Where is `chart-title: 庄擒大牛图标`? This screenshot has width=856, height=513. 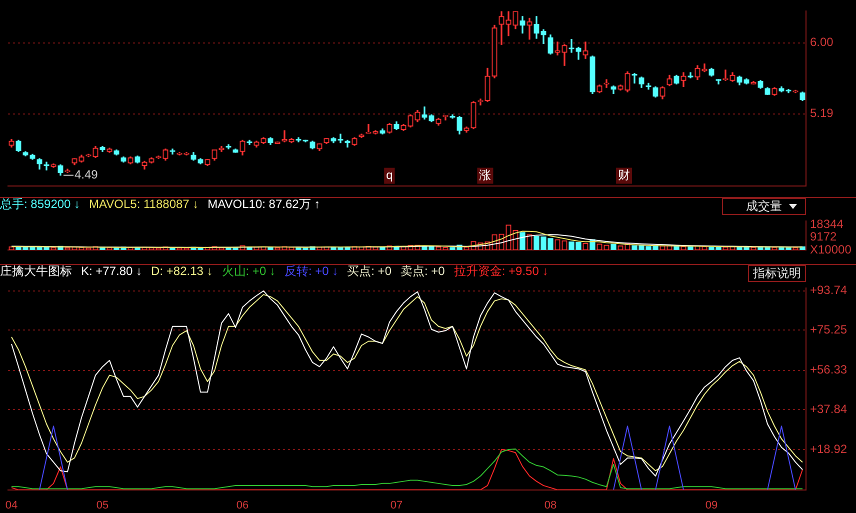 chart-title: 庄擒大牛图标 is located at coordinates (36, 271).